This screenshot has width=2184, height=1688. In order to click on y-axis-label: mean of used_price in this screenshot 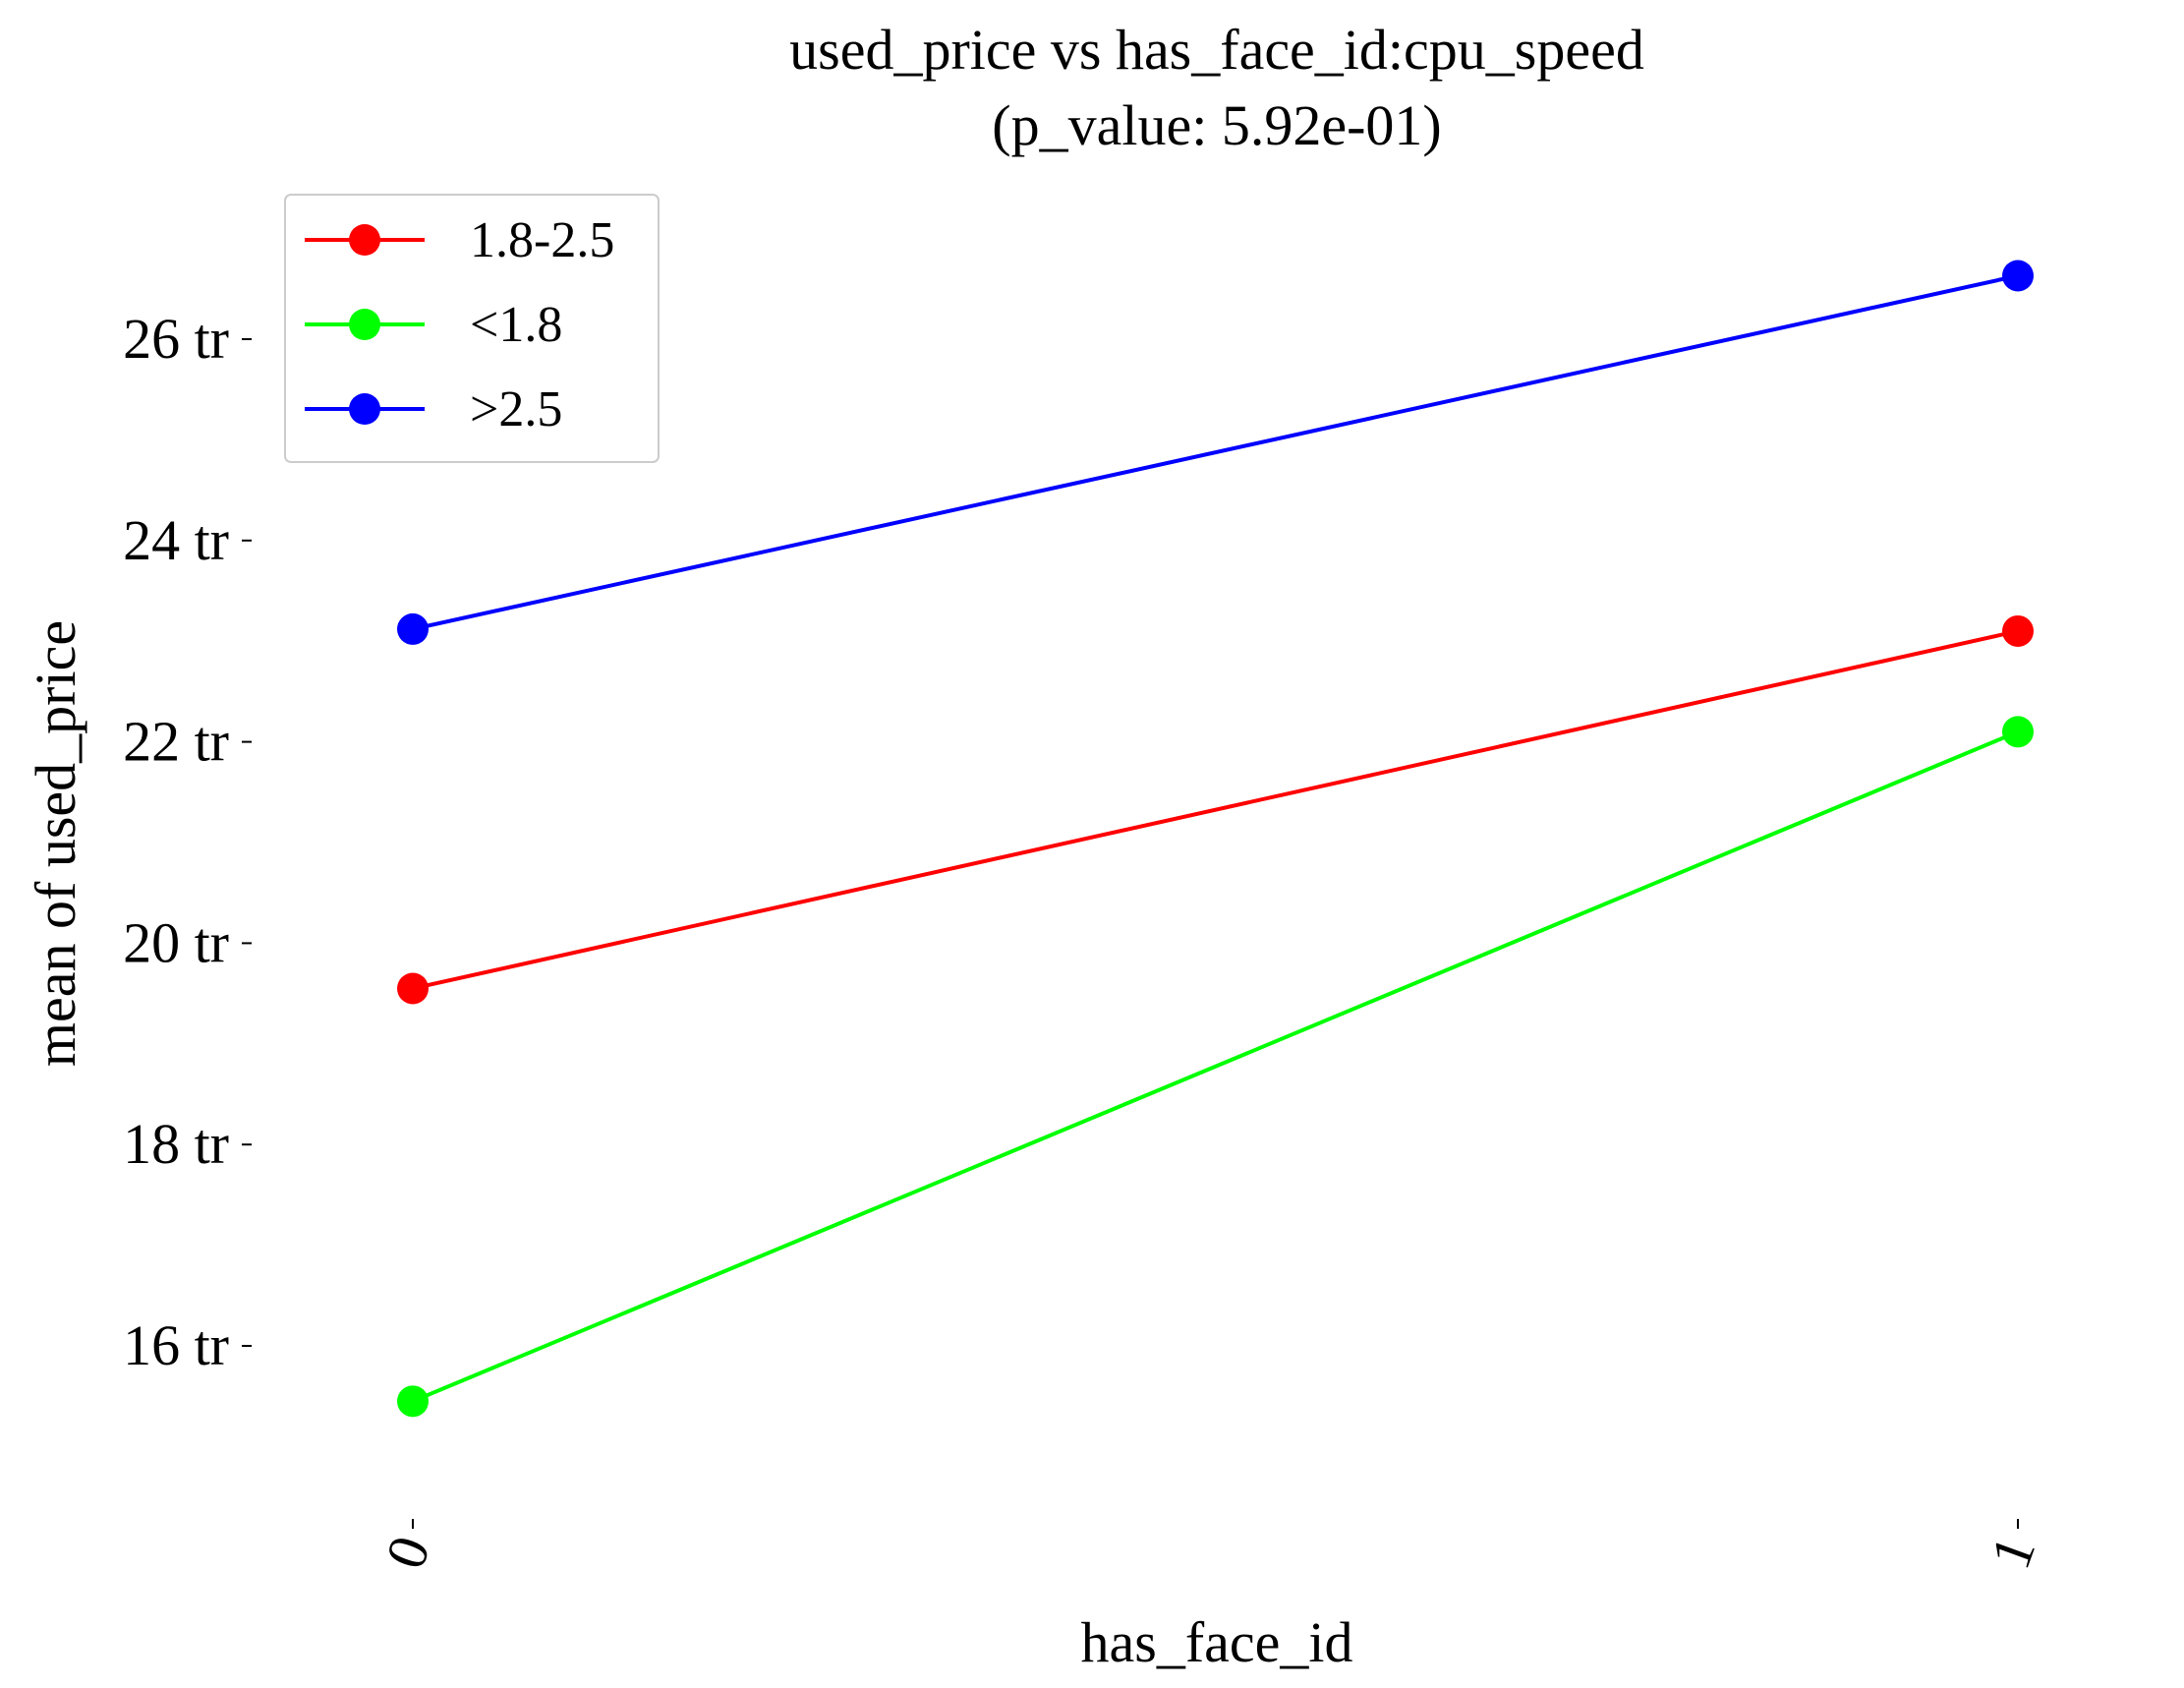, I will do `click(55, 843)`.